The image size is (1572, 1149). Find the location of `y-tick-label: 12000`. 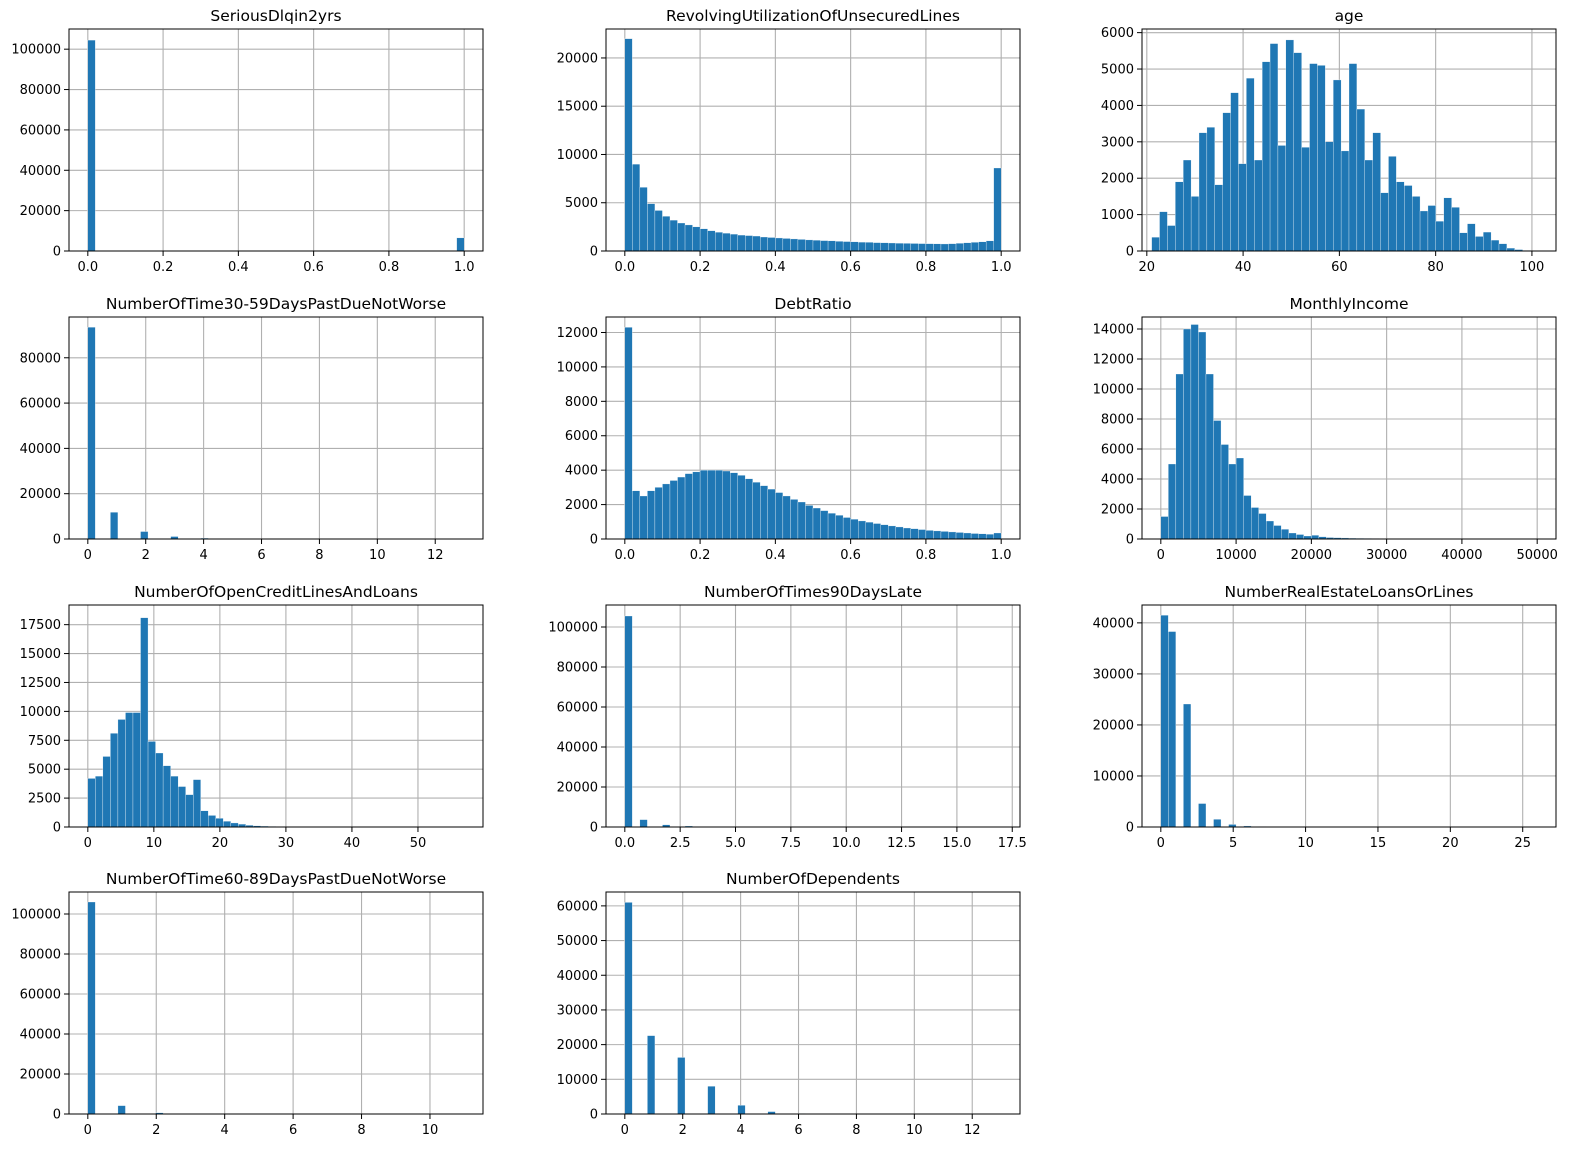

y-tick-label: 12000 is located at coordinates (1113, 360).